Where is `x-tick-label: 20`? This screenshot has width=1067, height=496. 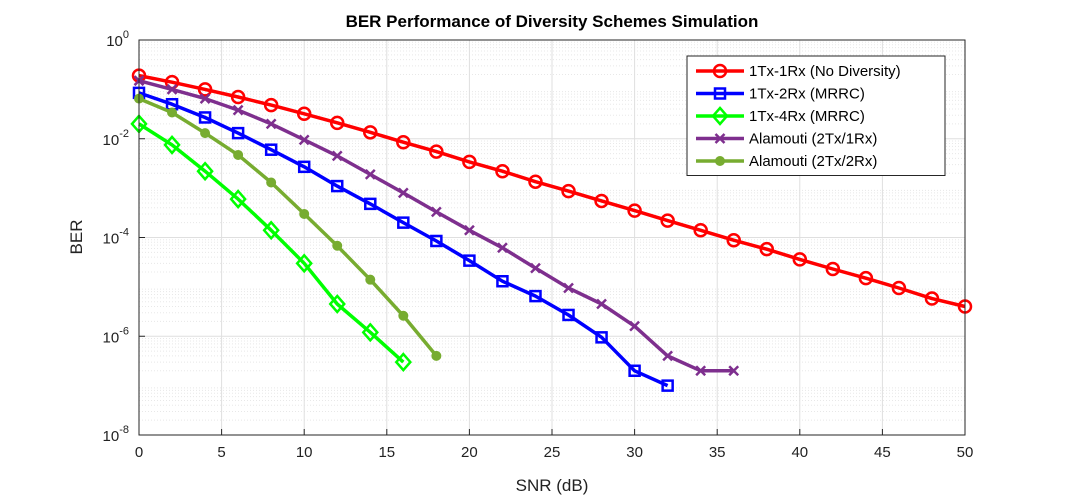
x-tick-label: 20 is located at coordinates (469, 452).